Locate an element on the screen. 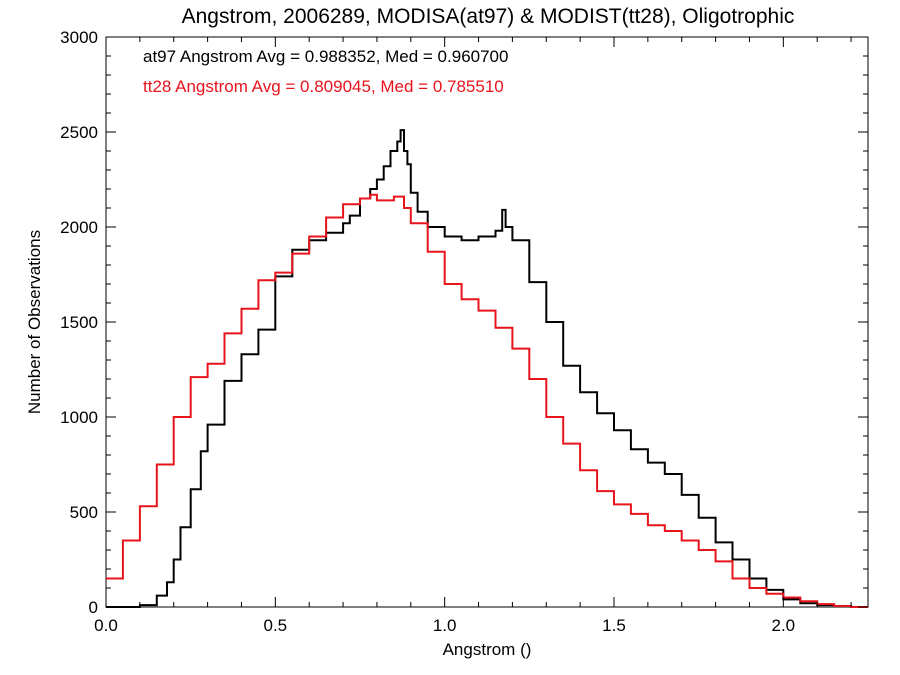 The height and width of the screenshot is (675, 900). y-tick-label: 3000 is located at coordinates (79, 37).